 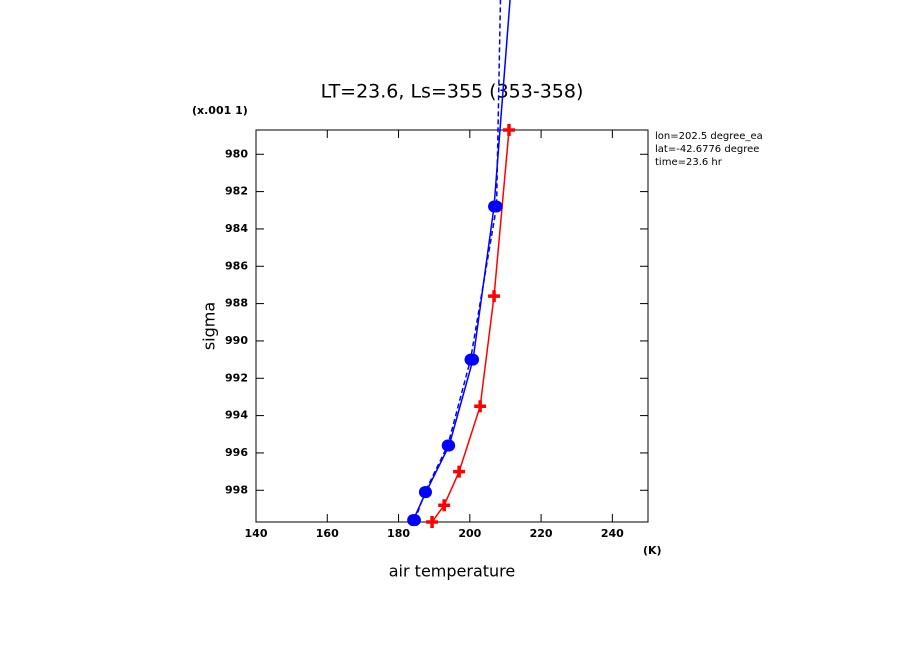 I want to click on x-tick-label: 240, so click(x=612, y=533).